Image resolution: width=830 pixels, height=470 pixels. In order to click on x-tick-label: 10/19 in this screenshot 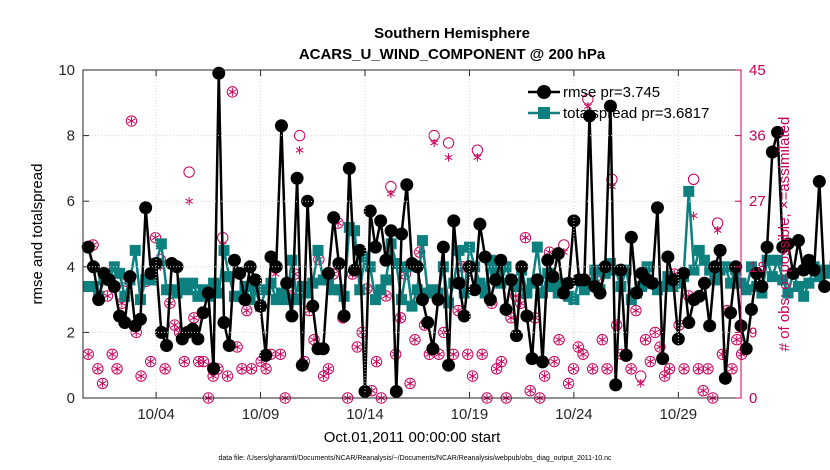, I will do `click(470, 414)`.